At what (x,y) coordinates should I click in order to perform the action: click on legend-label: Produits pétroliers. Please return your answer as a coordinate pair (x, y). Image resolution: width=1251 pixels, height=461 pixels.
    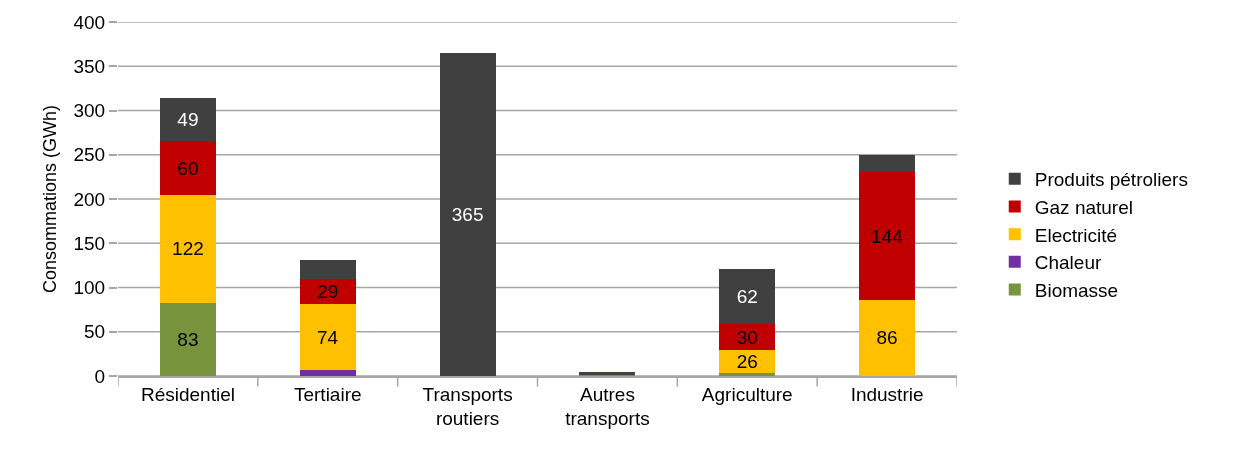
    Looking at the image, I should click on (1111, 180).